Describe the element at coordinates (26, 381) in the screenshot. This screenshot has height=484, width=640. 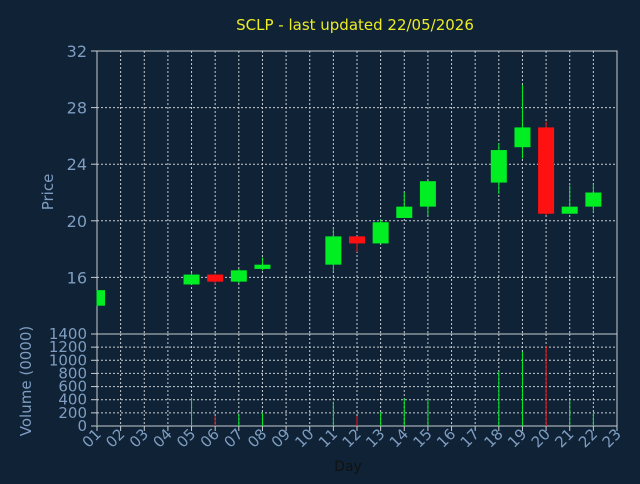
I see `volume-axis-label: Volume (0000)` at that location.